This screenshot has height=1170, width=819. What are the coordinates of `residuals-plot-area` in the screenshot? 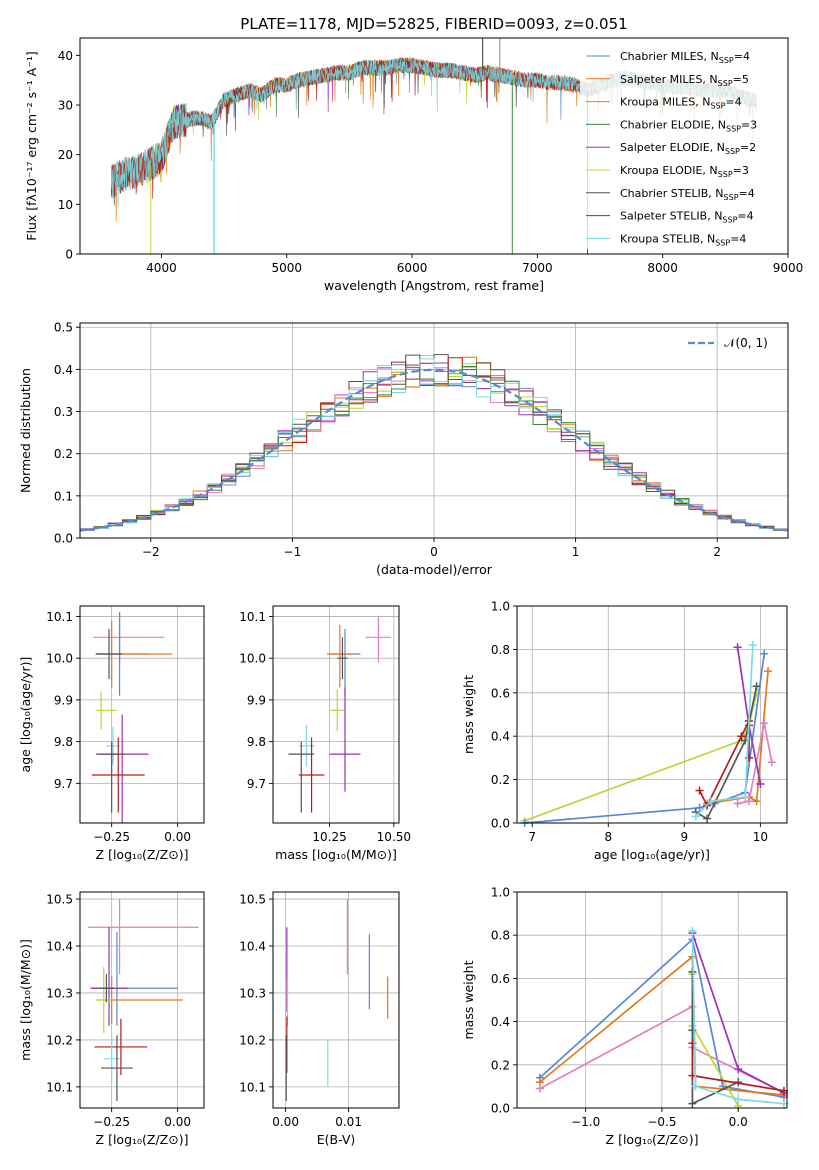 It's located at (434, 446).